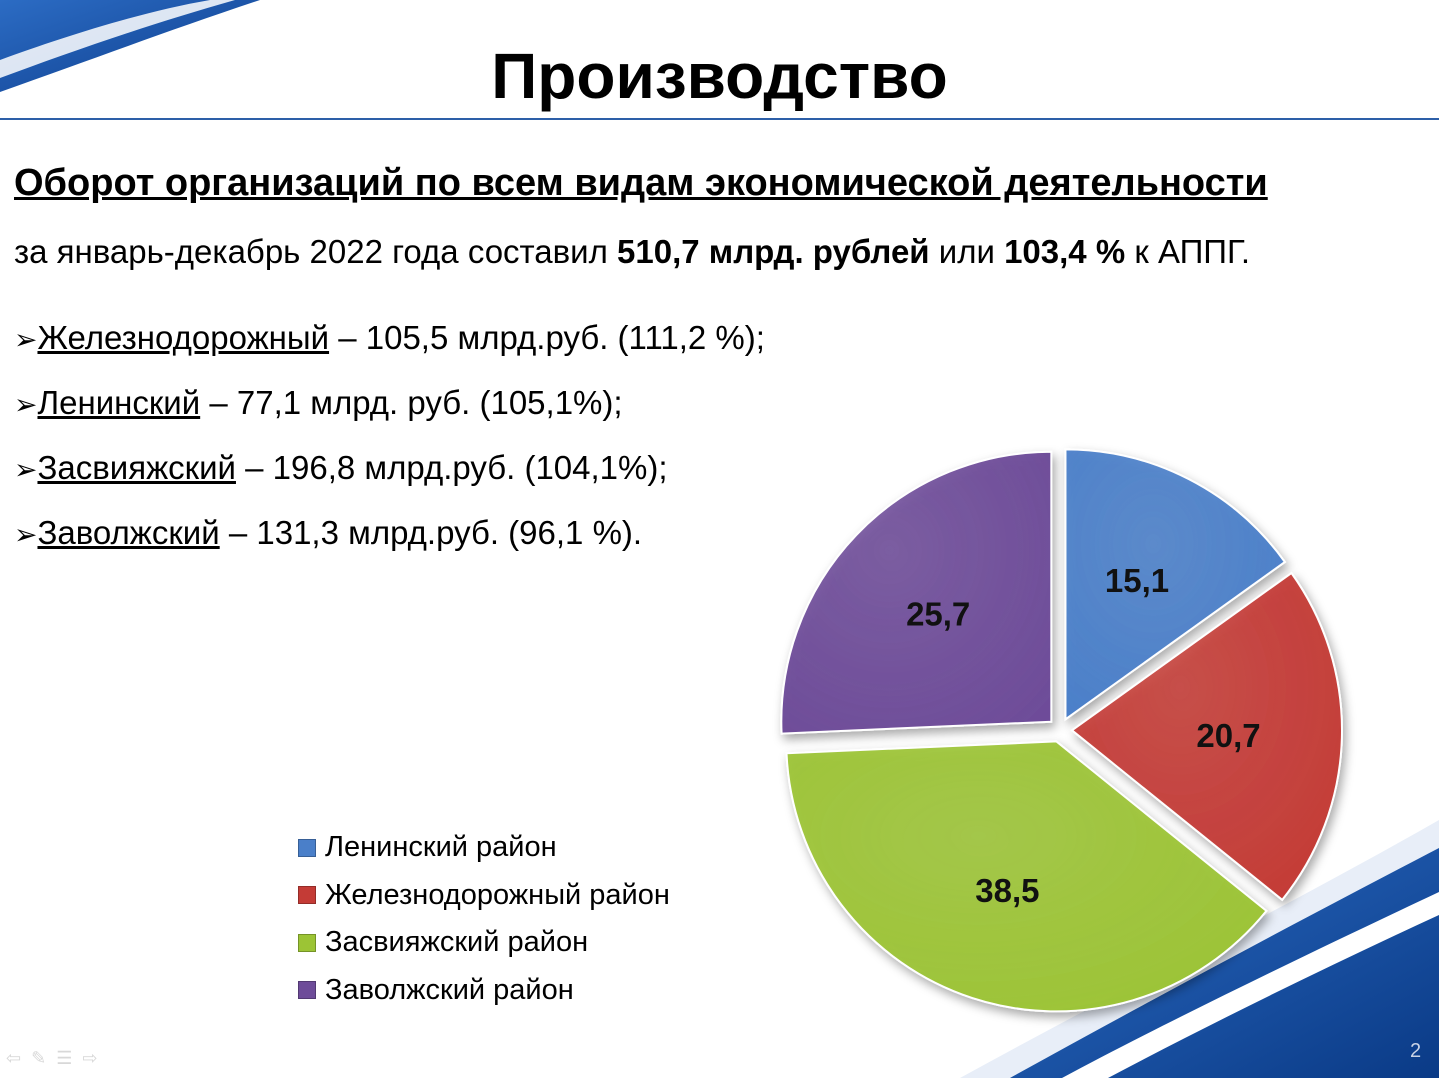 This screenshot has width=1439, height=1078. I want to click on title-divider, so click(719, 119).